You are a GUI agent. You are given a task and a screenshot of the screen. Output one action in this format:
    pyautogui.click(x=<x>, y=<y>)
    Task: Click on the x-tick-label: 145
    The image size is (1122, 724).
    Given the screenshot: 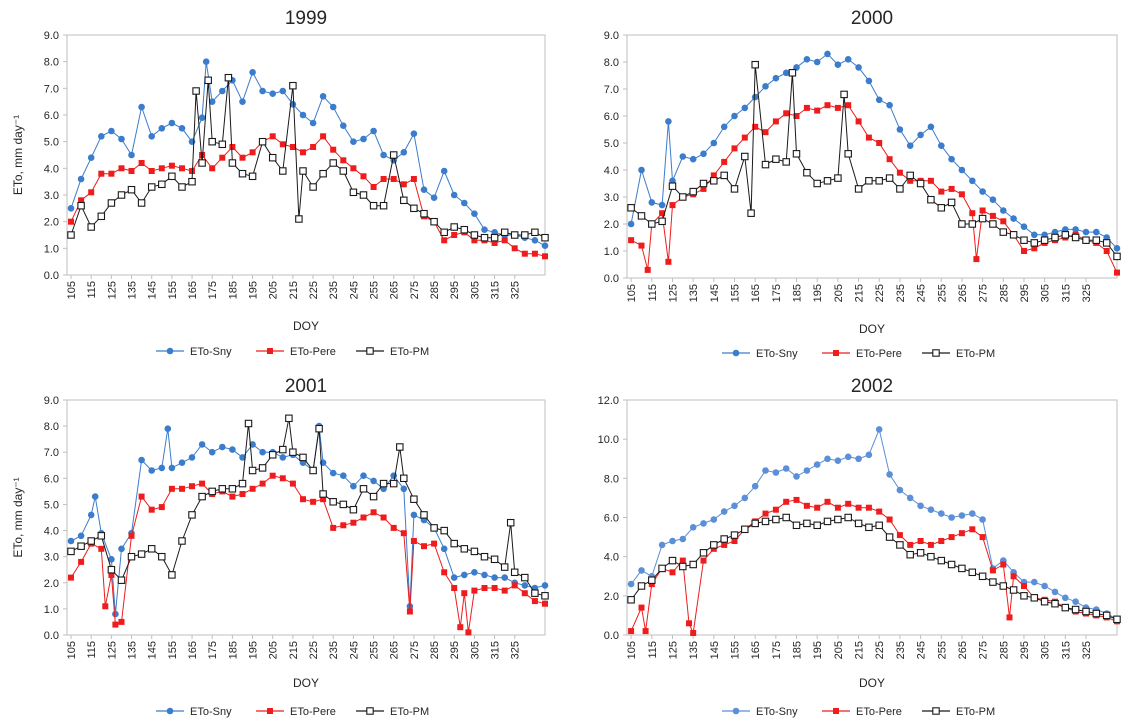 What is the action you would take?
    pyautogui.click(x=153, y=650)
    